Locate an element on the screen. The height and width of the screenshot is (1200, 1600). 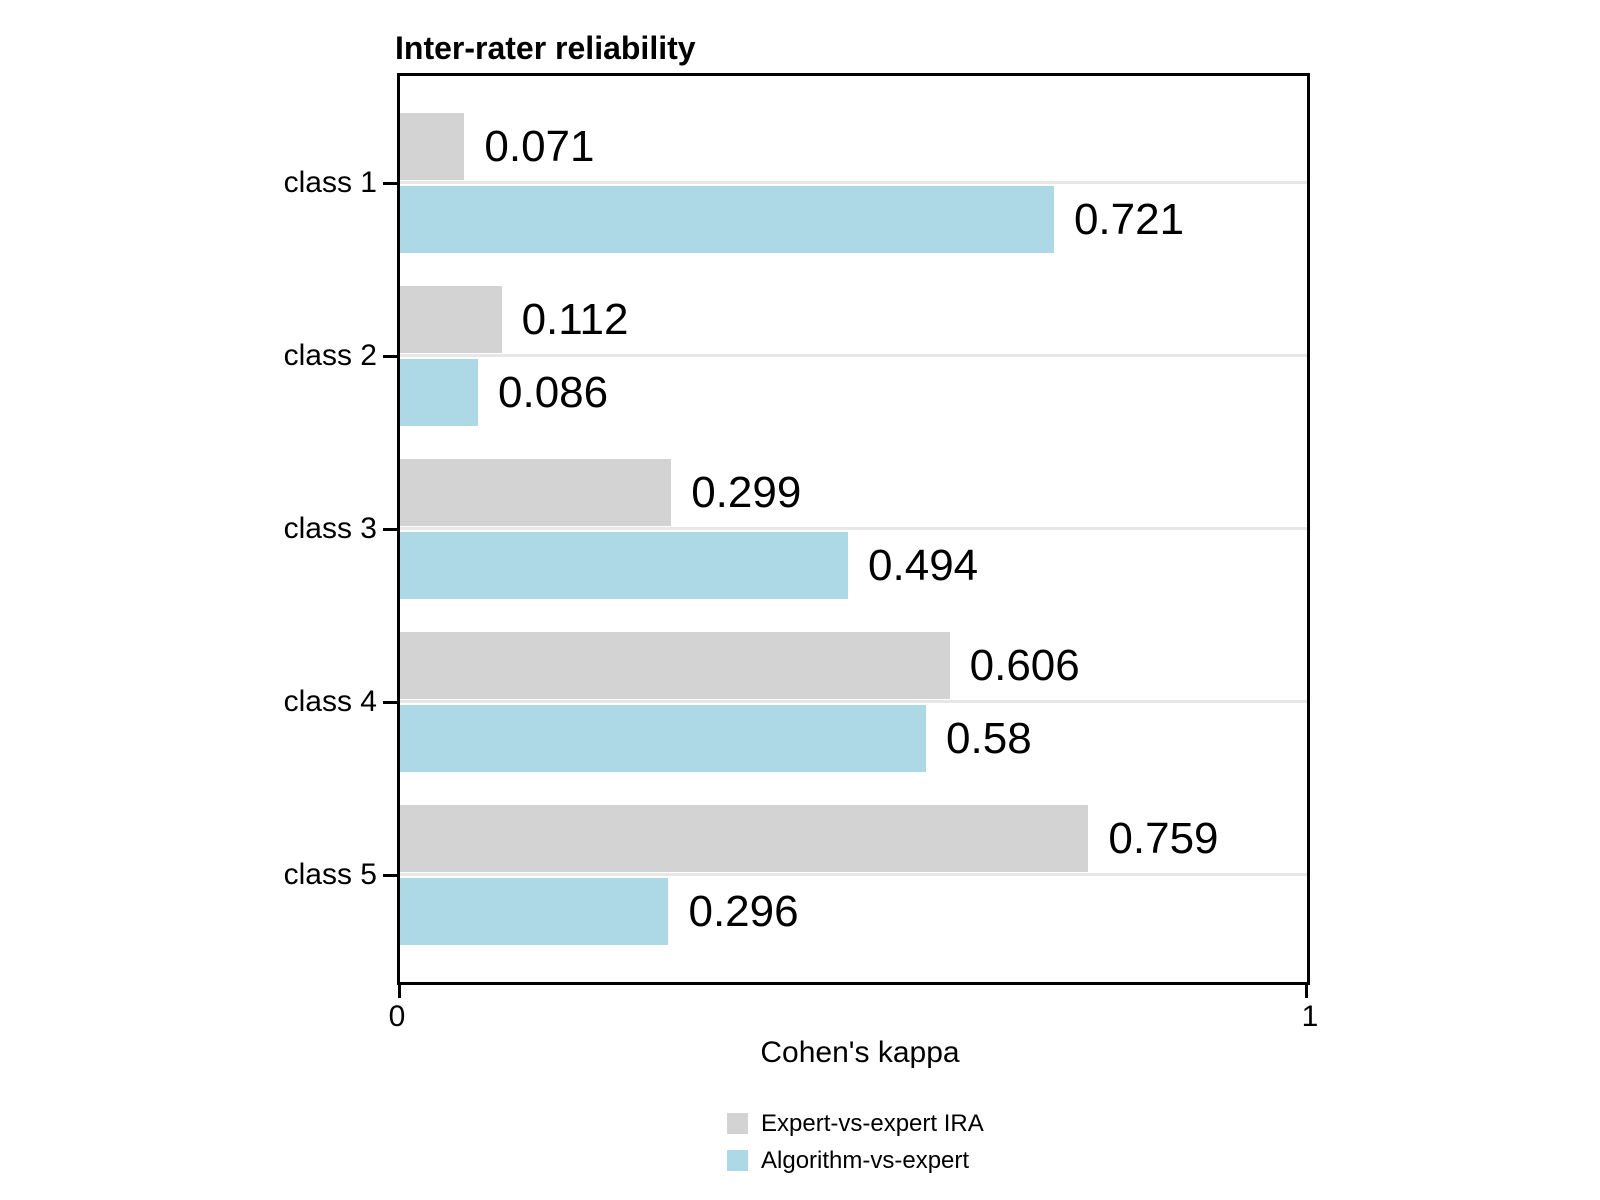
category-label-2: class 2 is located at coordinates (330, 355).